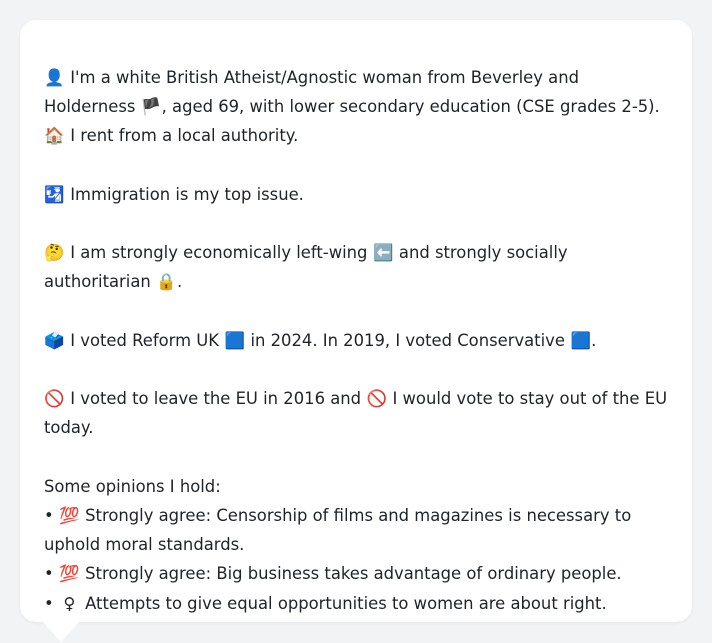 The width and height of the screenshot is (712, 643). What do you see at coordinates (184, 136) in the screenshot?
I see `housing-text: I rent from a local authority.` at bounding box center [184, 136].